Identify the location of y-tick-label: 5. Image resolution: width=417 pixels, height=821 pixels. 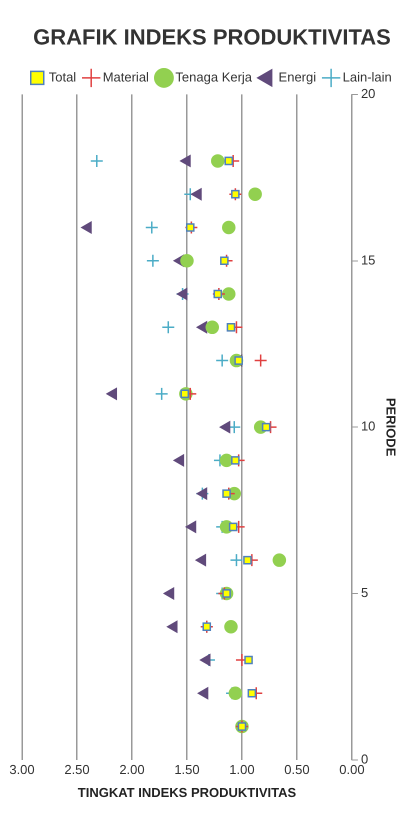
(364, 592).